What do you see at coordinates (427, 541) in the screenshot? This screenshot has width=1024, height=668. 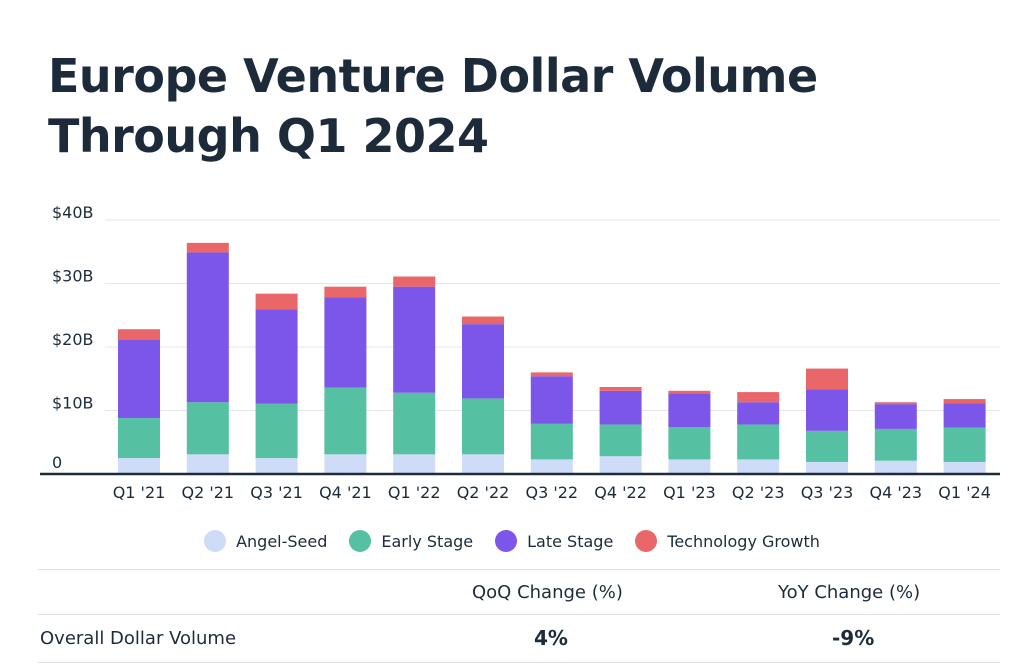 I see `legend-label-early-stage: Early Stage` at bounding box center [427, 541].